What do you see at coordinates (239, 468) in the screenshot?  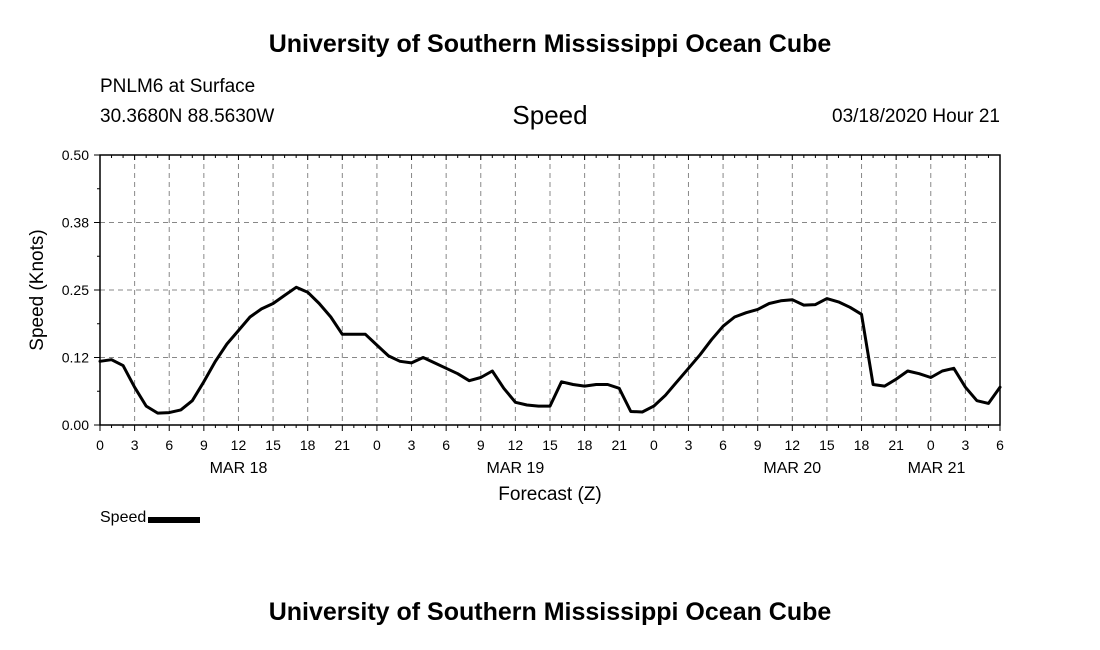 I see `date-label: MAR 18` at bounding box center [239, 468].